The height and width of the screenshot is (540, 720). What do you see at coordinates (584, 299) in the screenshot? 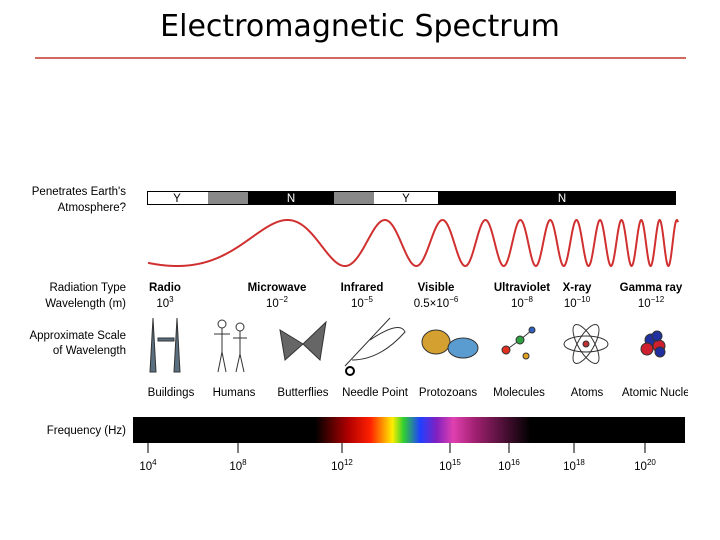
I see `wavelength-exp: −10` at bounding box center [584, 299].